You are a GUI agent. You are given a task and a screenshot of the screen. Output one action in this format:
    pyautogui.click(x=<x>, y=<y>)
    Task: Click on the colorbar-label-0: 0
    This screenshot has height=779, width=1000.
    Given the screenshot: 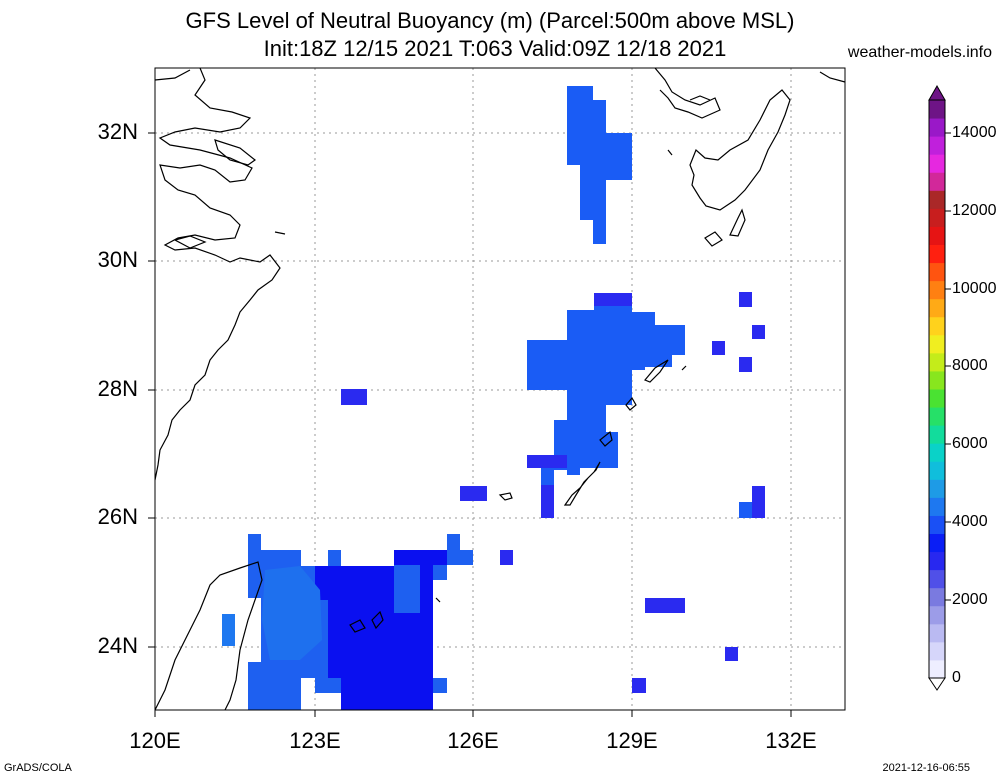 What is the action you would take?
    pyautogui.click(x=956, y=677)
    